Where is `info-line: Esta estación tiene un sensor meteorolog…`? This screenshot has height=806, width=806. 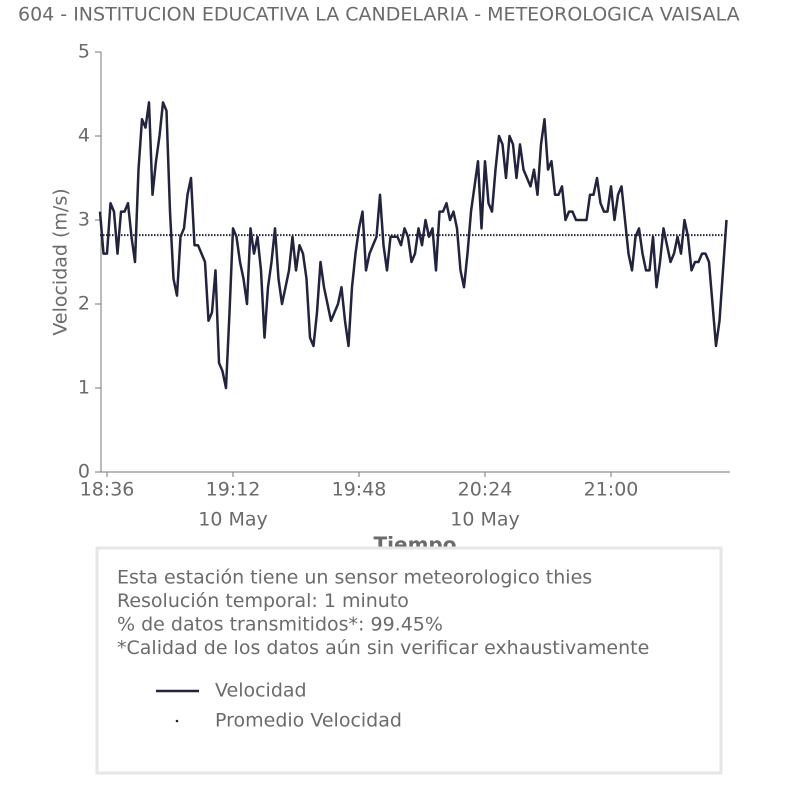
info-line: Esta estación tiene un sensor meteorolog… is located at coordinates (354, 578).